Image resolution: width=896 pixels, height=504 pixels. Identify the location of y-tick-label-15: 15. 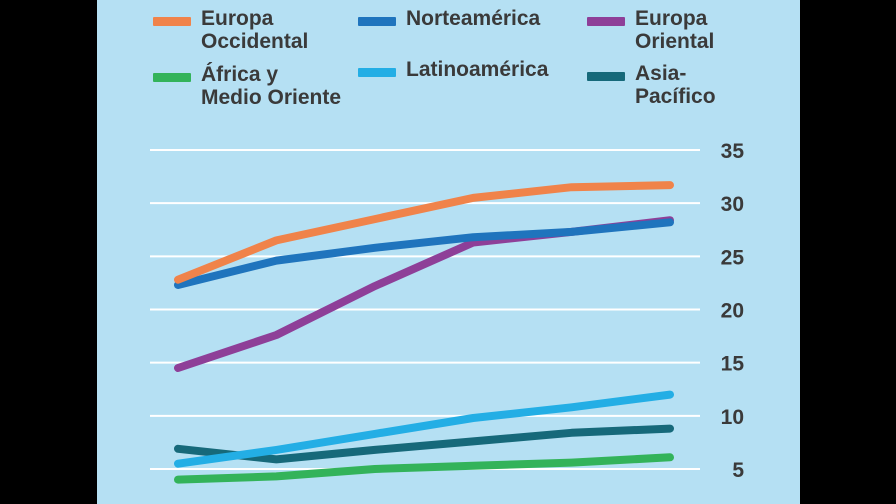
(733, 364).